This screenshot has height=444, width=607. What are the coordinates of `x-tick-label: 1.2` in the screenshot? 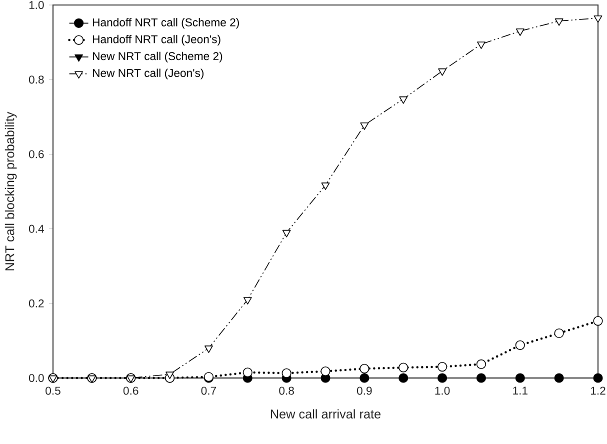 It's located at (598, 390).